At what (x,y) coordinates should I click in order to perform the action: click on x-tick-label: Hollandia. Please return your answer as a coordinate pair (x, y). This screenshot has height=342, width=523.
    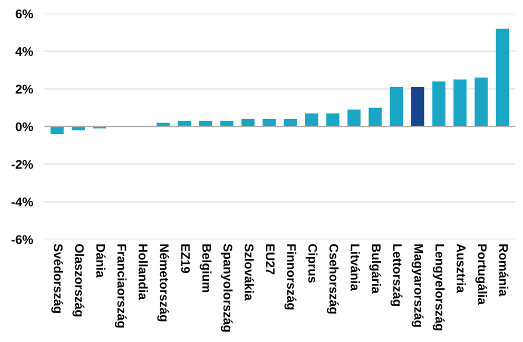
    Looking at the image, I should click on (143, 272).